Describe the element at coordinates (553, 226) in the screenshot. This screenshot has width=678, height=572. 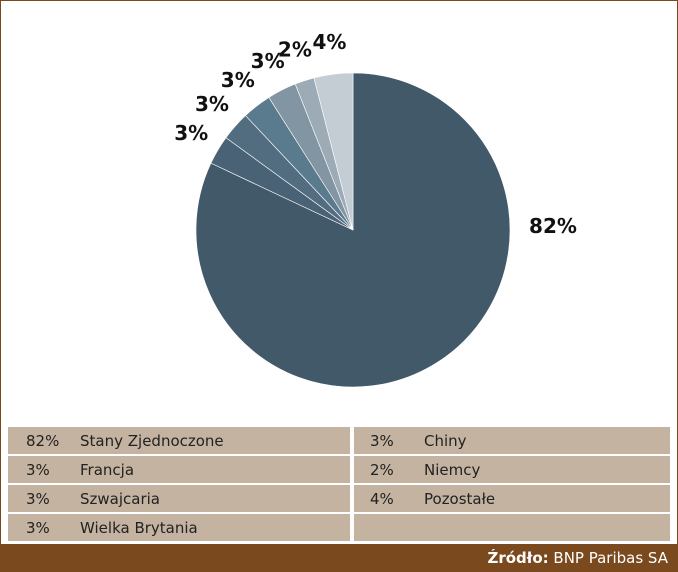
I see `slice-label: 82%` at that location.